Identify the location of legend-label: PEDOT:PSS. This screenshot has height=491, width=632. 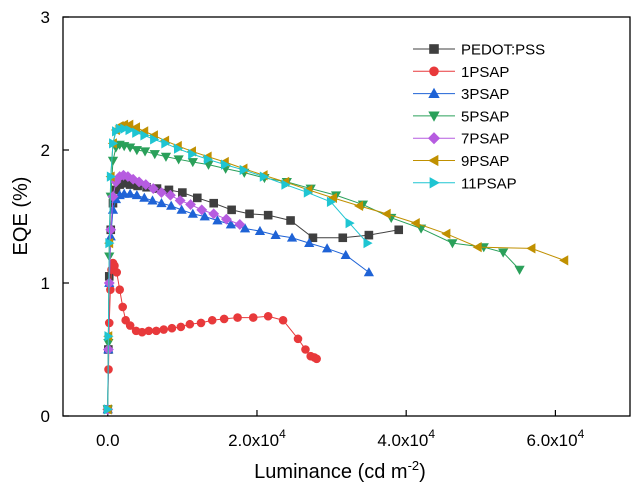
(503, 50).